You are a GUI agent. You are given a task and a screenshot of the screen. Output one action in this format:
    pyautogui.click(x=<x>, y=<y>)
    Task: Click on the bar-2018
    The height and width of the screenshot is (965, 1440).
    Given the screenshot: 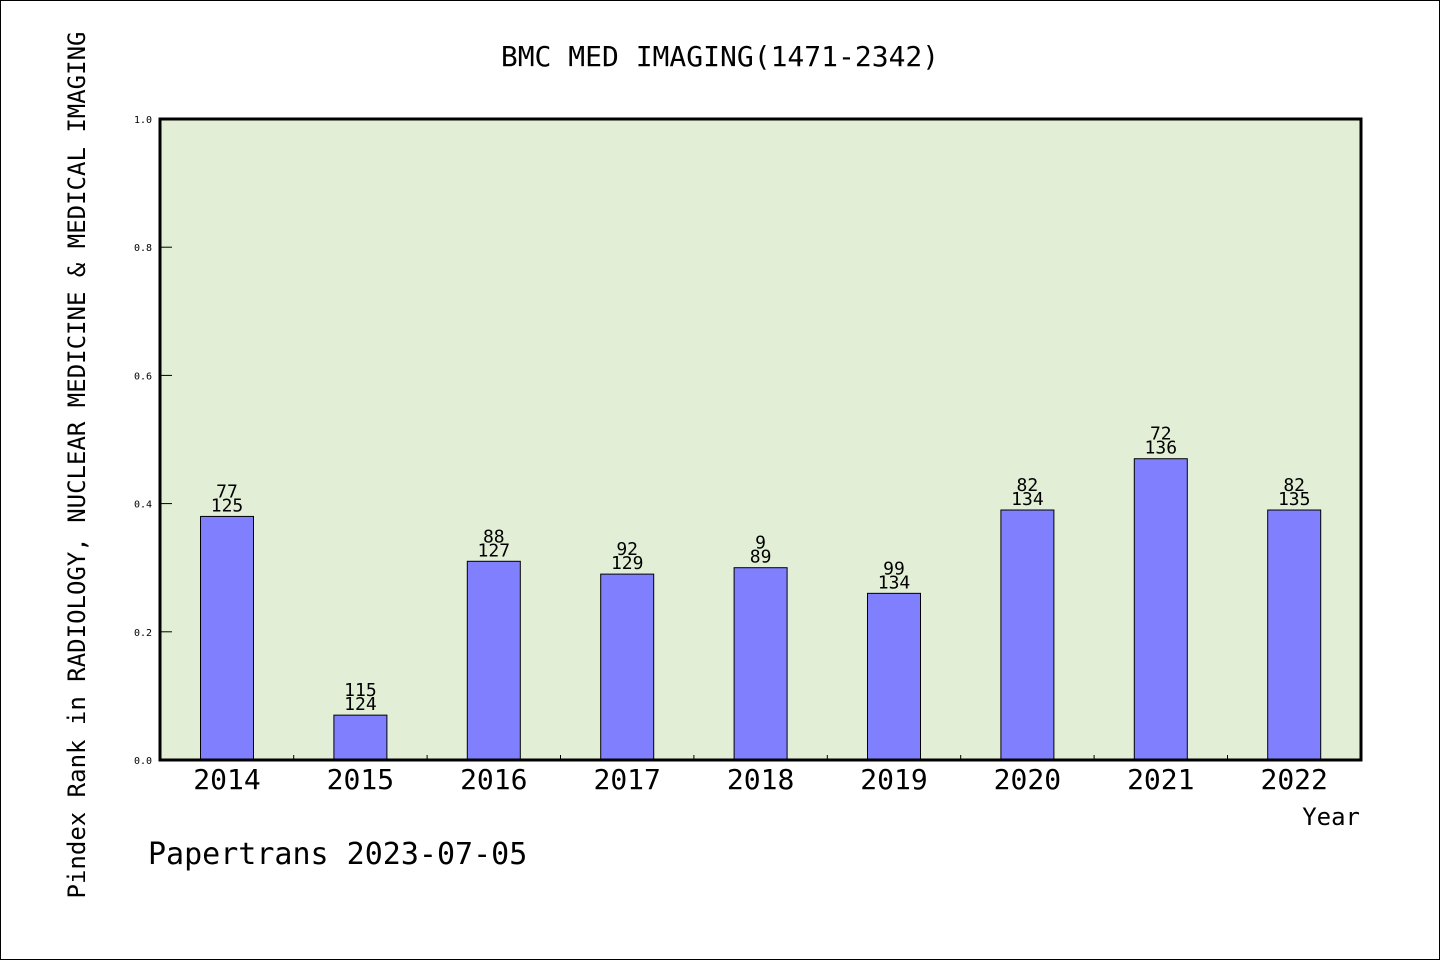 What is the action you would take?
    pyautogui.click(x=760, y=664)
    